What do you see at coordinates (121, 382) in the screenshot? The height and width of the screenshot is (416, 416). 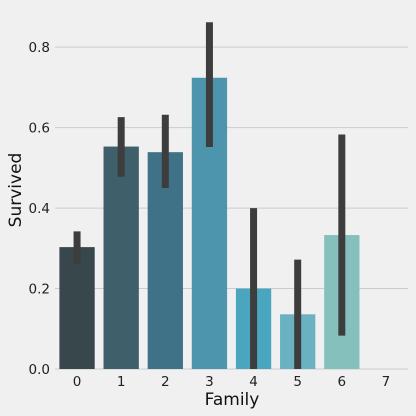 I see `x-tick-label-1: 1` at bounding box center [121, 382].